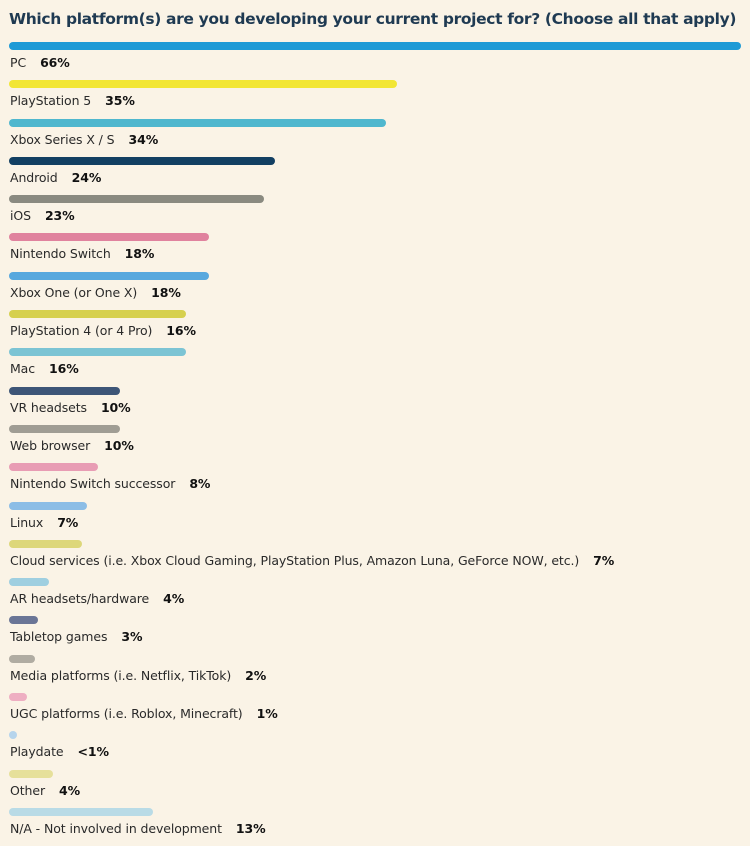 The width and height of the screenshot is (750, 846). Describe the element at coordinates (51, 101) in the screenshot. I see `category-label: PlayStation 5` at that location.